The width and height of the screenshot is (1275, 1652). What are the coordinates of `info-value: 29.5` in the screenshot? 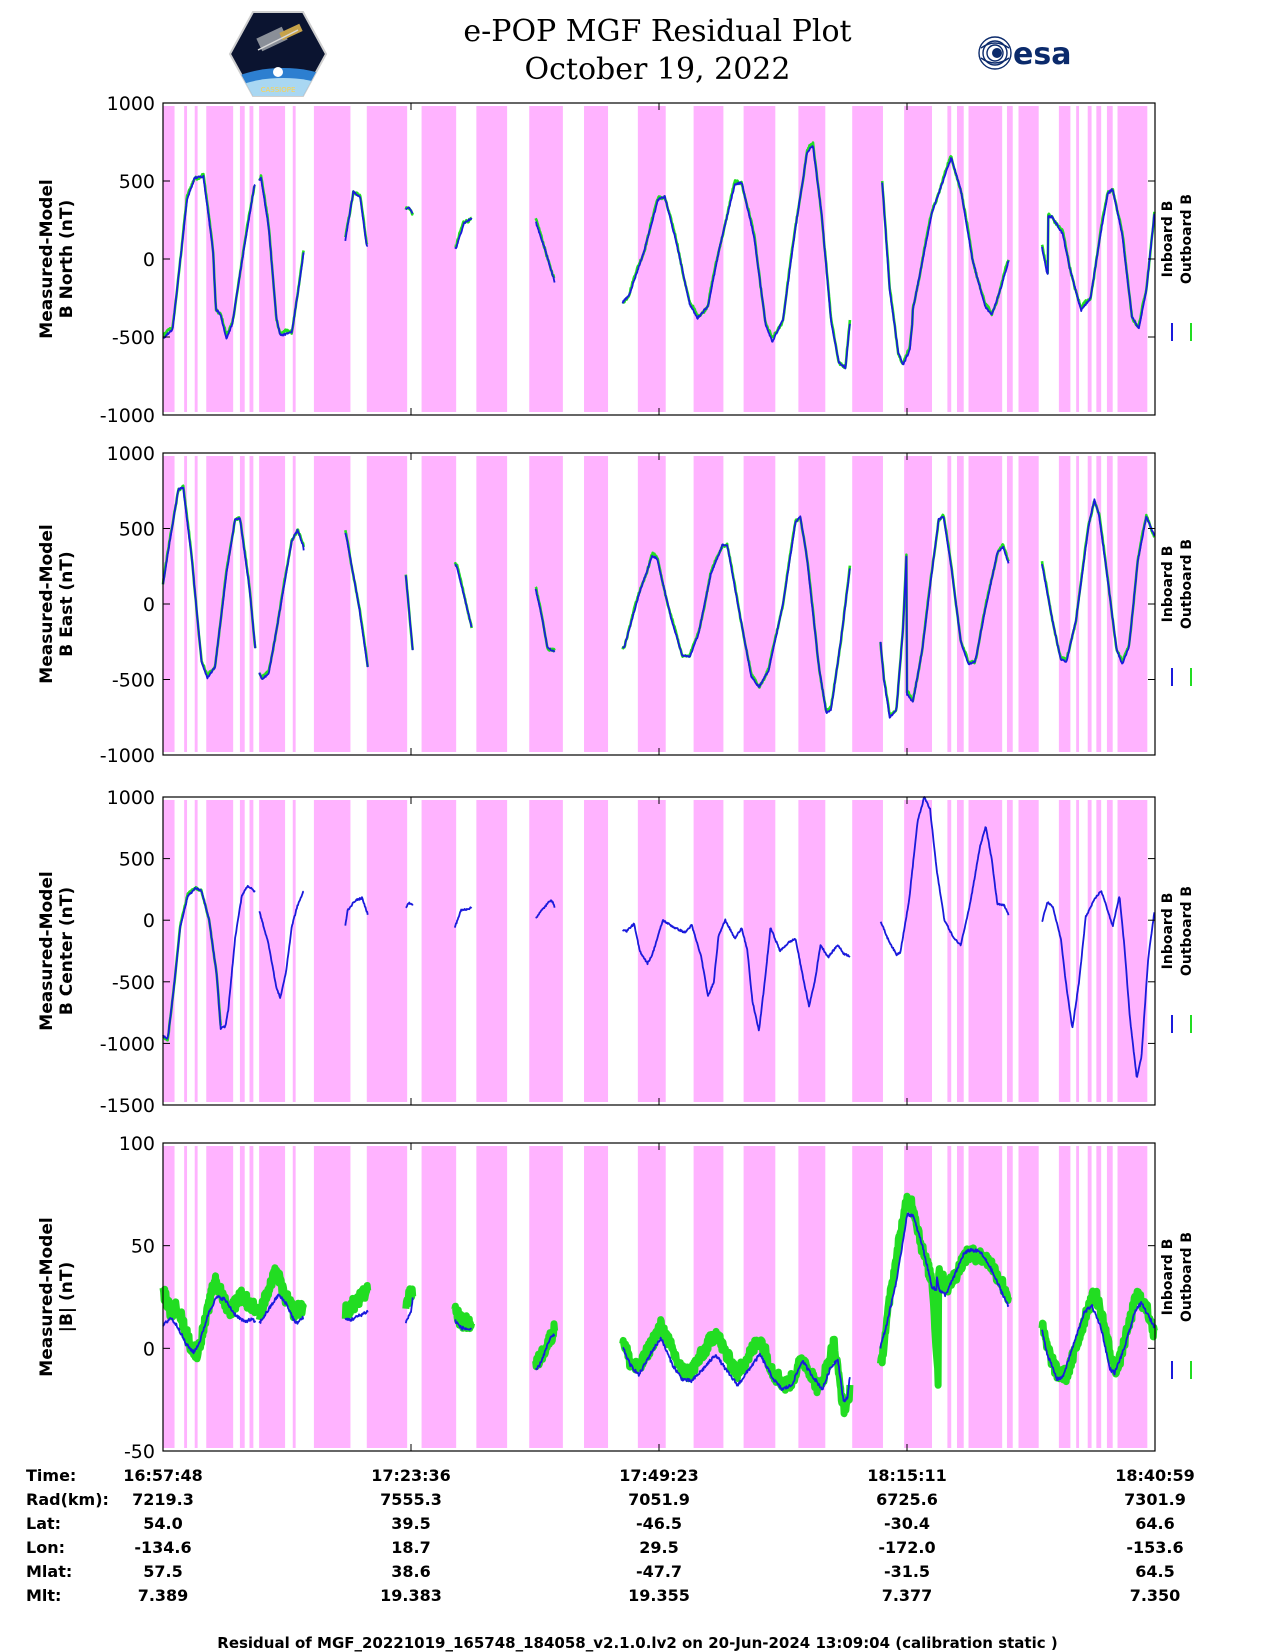 It's located at (659, 1547).